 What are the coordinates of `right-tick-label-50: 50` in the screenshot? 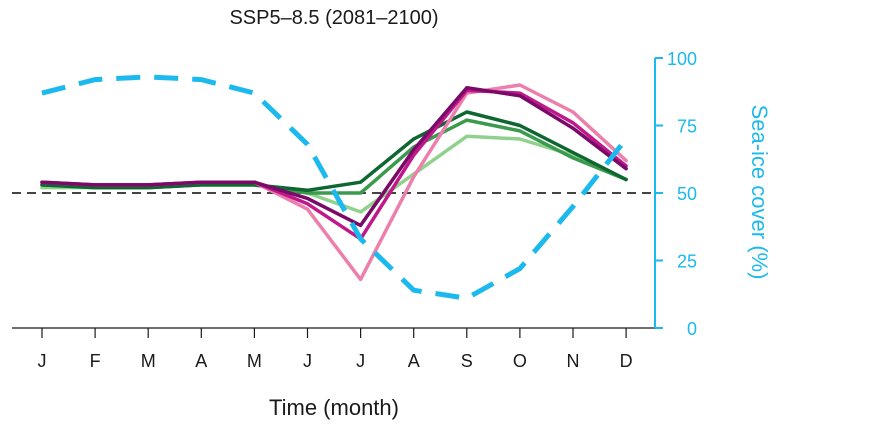 It's located at (687, 194).